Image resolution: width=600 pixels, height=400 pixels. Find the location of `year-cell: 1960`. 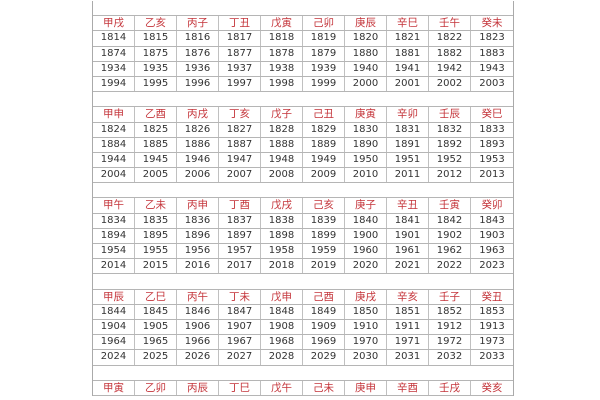

year-cell: 1960 is located at coordinates (366, 251).